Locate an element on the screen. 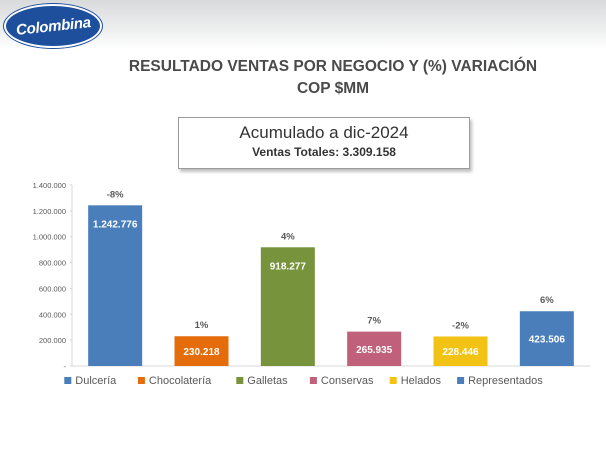 The height and width of the screenshot is (457, 606). logo-text: Colombina is located at coordinates (53, 26).